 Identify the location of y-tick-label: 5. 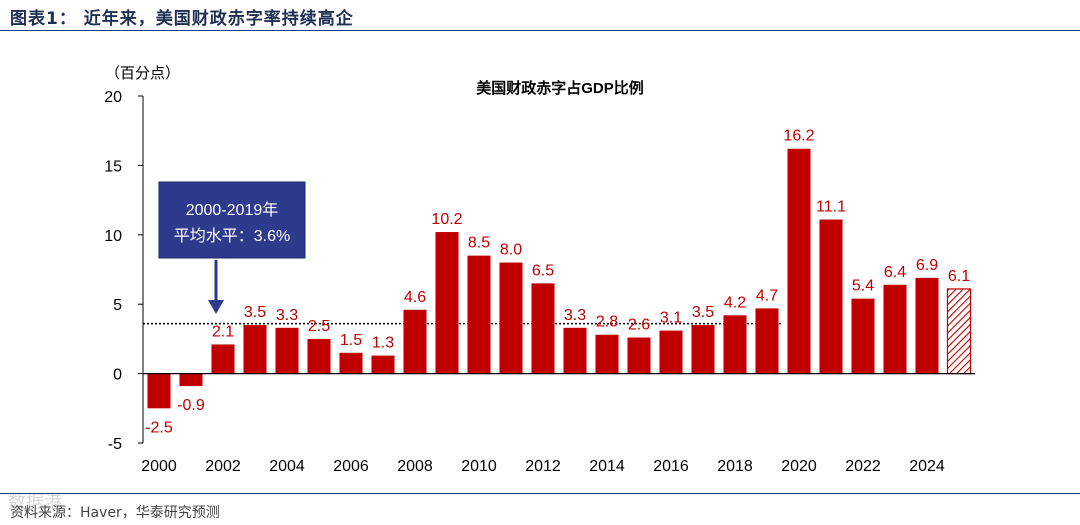
(117, 305).